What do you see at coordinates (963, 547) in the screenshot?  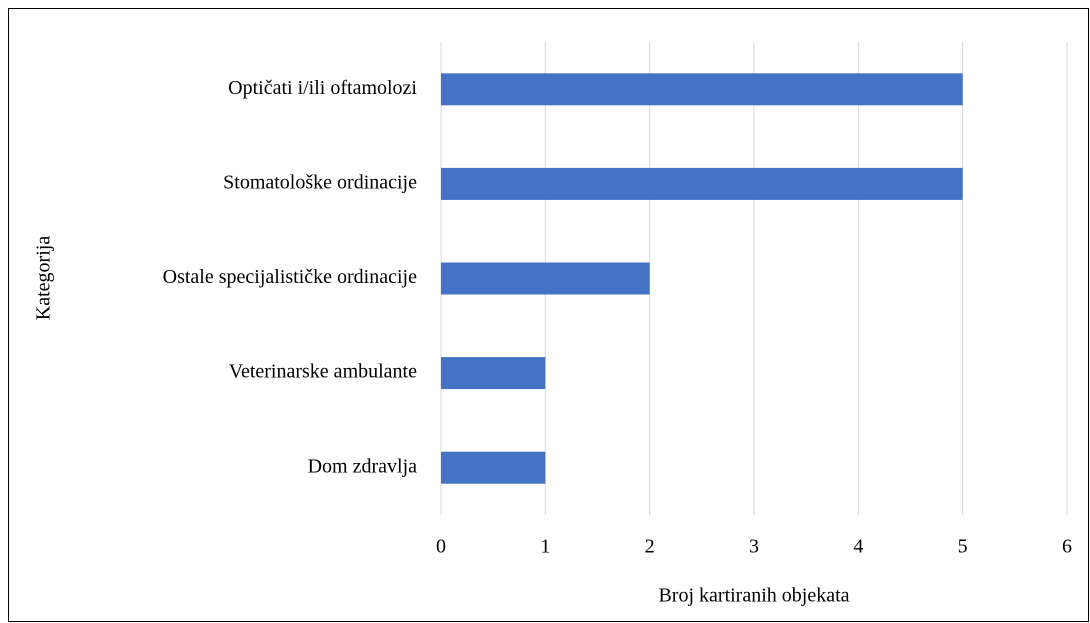 I see `x-tick-label: 5` at bounding box center [963, 547].